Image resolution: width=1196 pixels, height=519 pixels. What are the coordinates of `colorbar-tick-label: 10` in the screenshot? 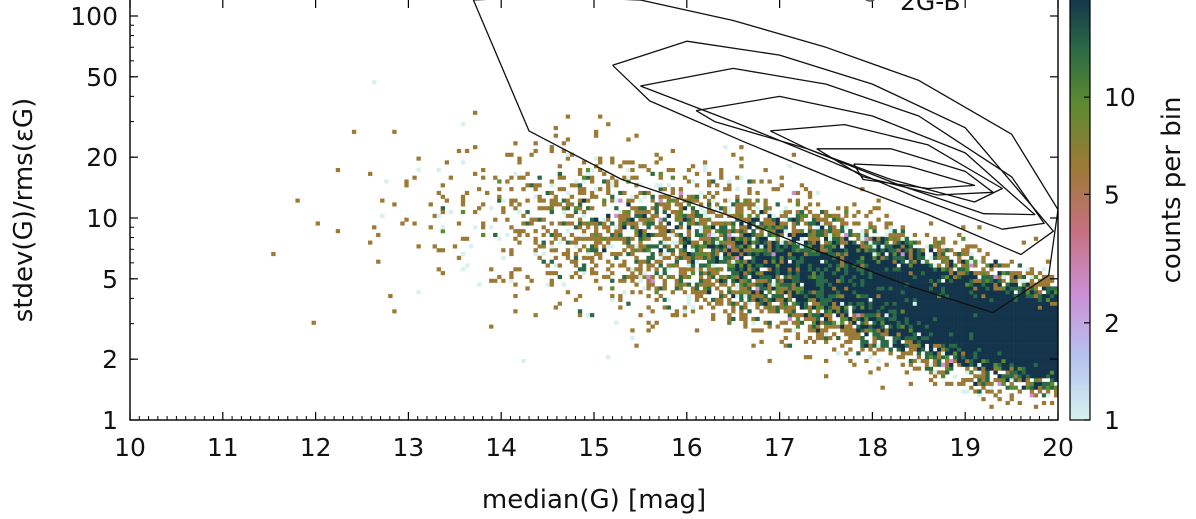 It's located at (1120, 97).